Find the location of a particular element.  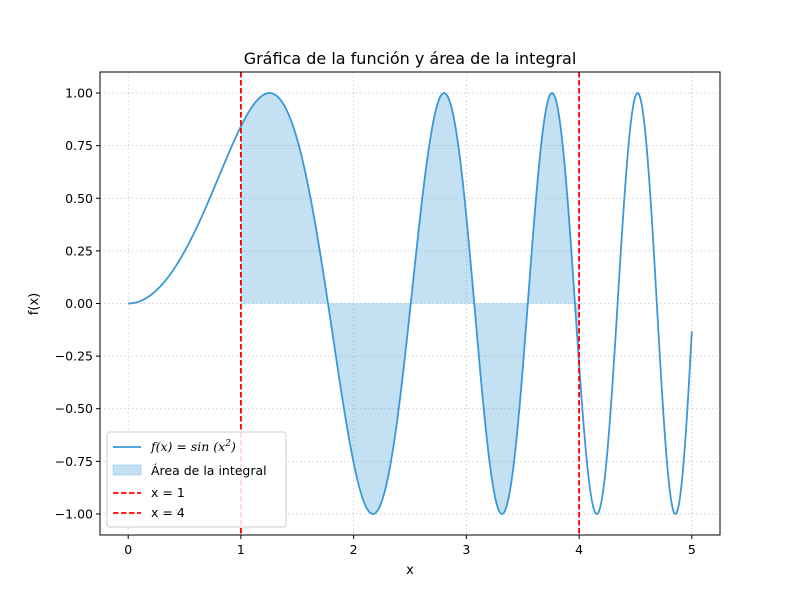

y-tick-label-8: 1.00 is located at coordinates (79, 93).